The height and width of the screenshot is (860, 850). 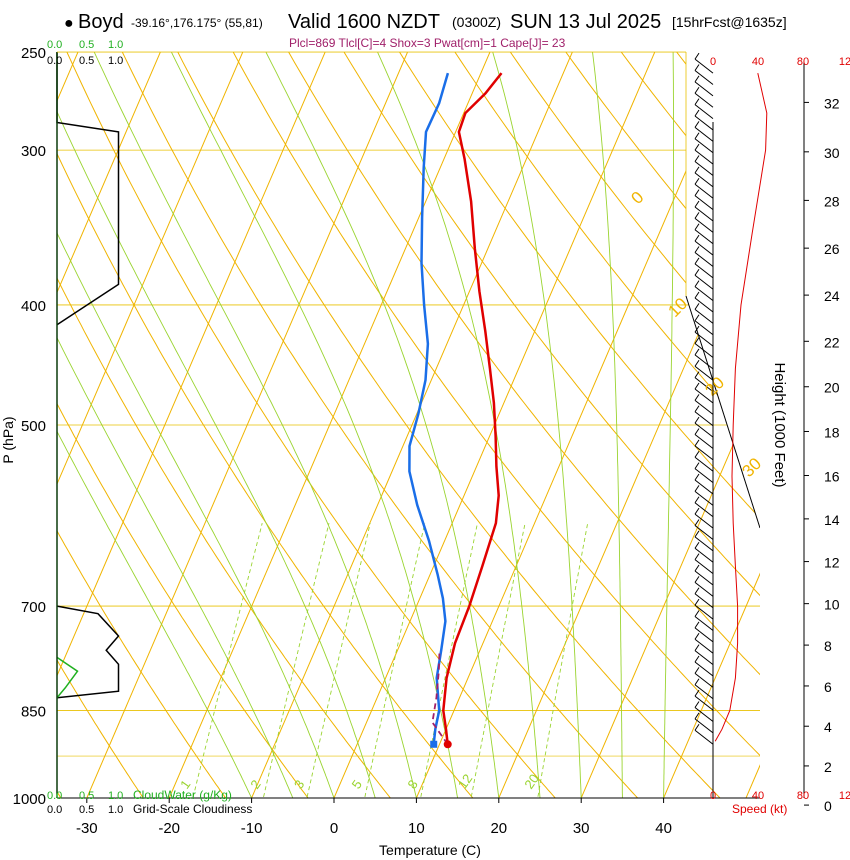 What do you see at coordinates (155, 614) in the screenshot?
I see `moist-adiabat--10` at bounding box center [155, 614].